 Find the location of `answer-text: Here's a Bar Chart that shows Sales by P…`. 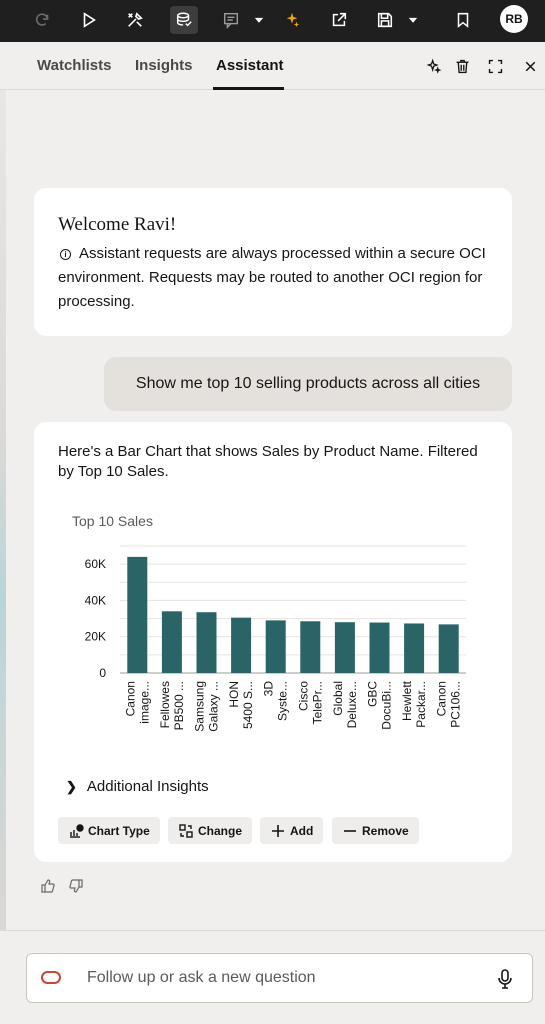

answer-text: Here's a Bar Chart that shows Sales by P… is located at coordinates (268, 461).